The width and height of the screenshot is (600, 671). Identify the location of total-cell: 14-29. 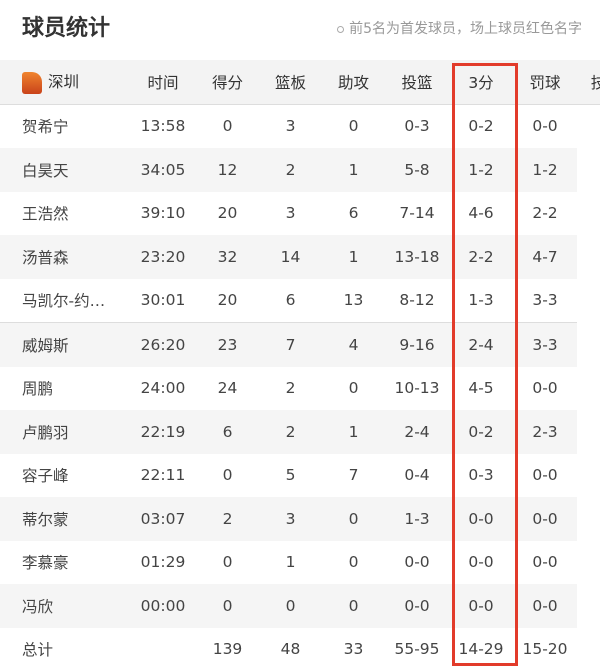
(481, 649).